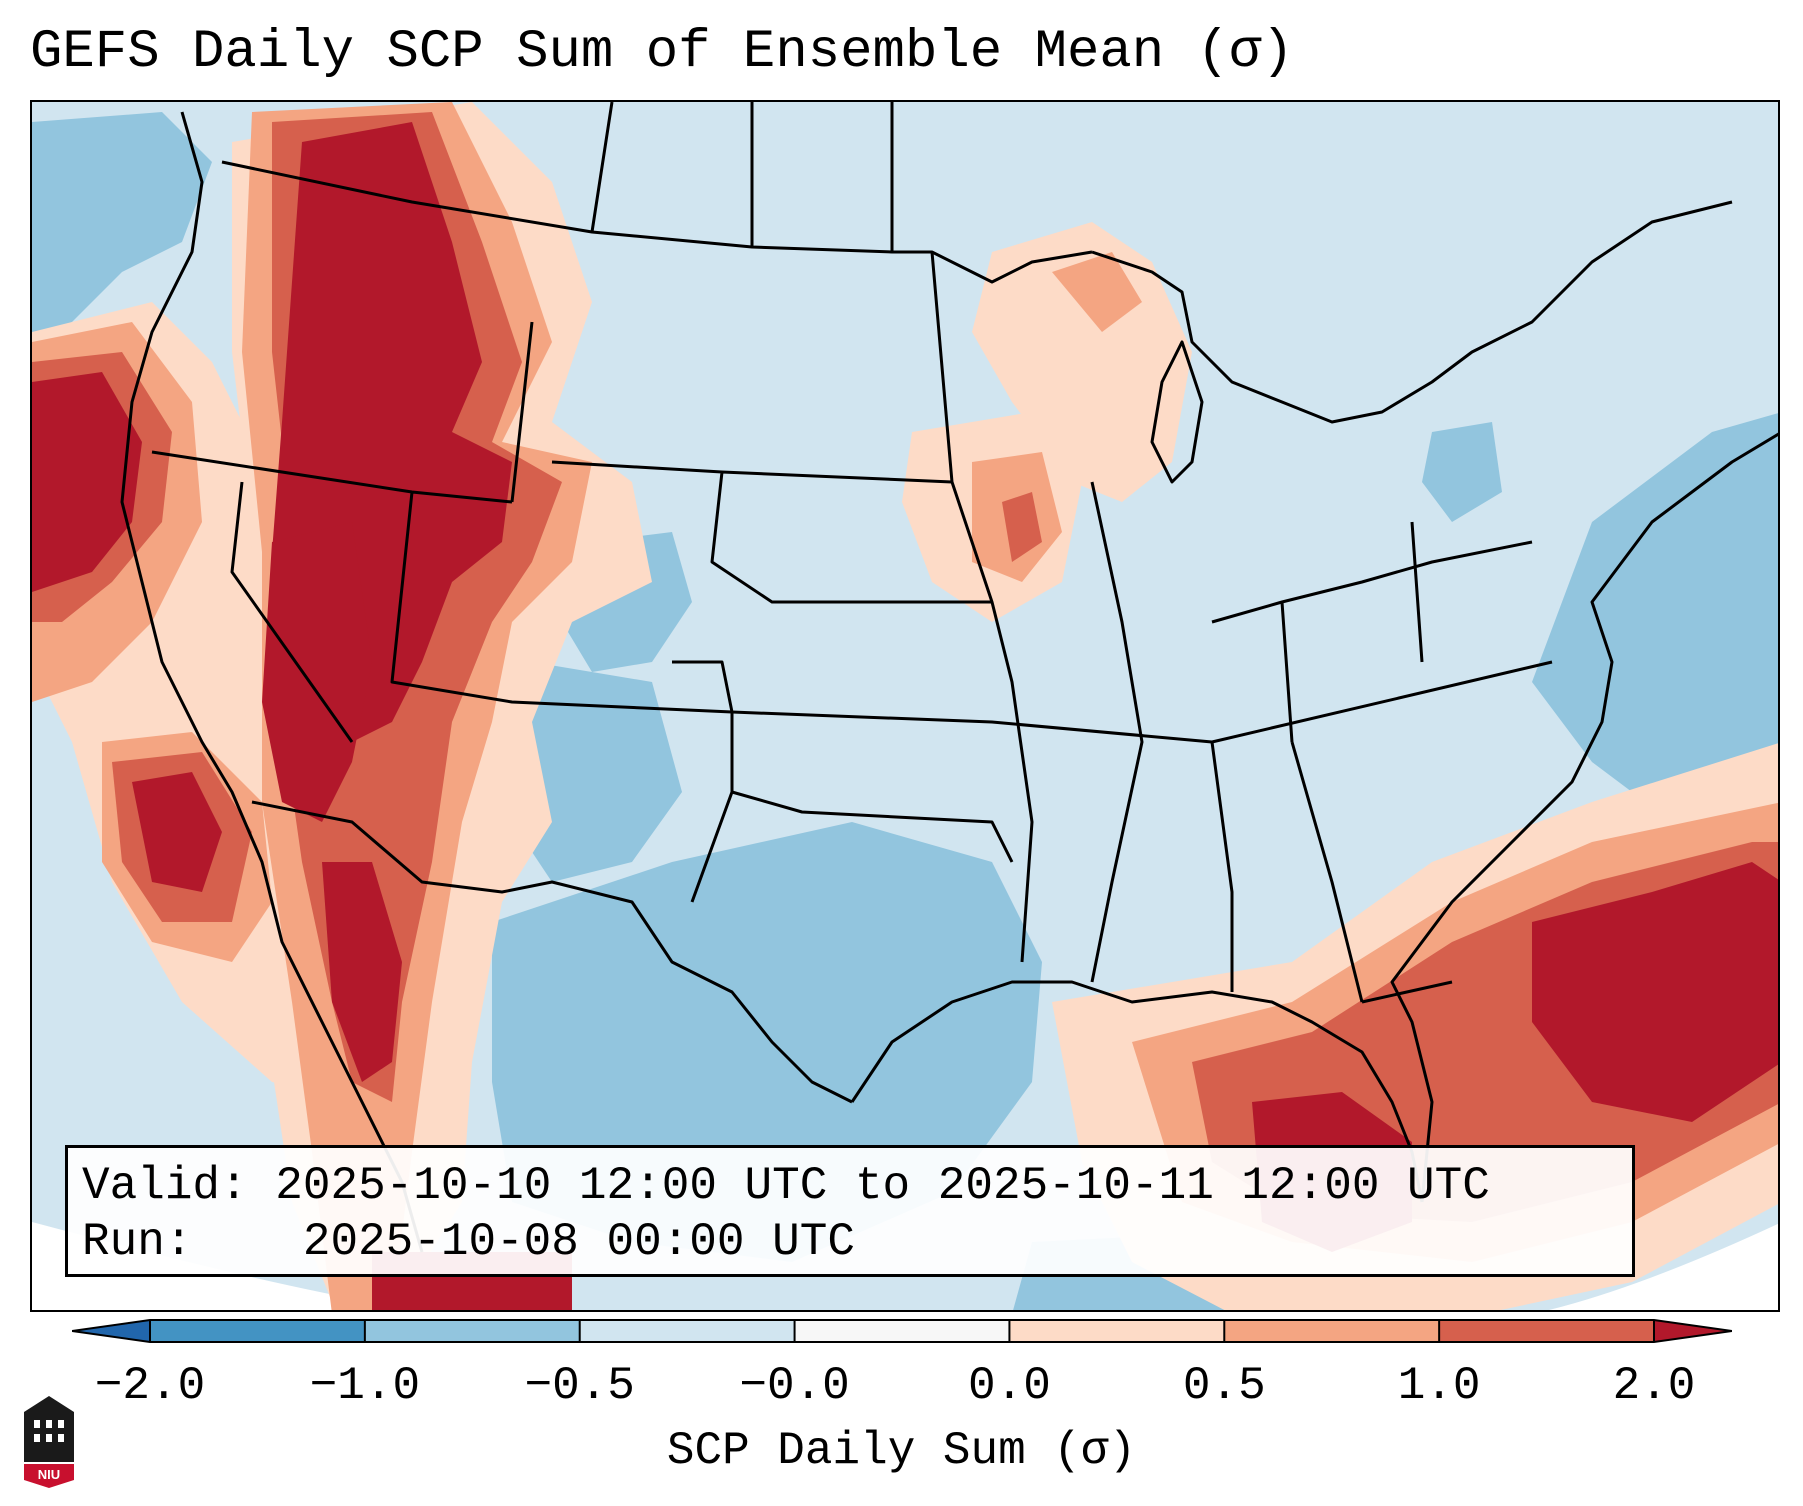 Image resolution: width=1803 pixels, height=1506 pixels. What do you see at coordinates (1412, 312) in the screenshot?
I see `great-lakes-shore` at bounding box center [1412, 312].